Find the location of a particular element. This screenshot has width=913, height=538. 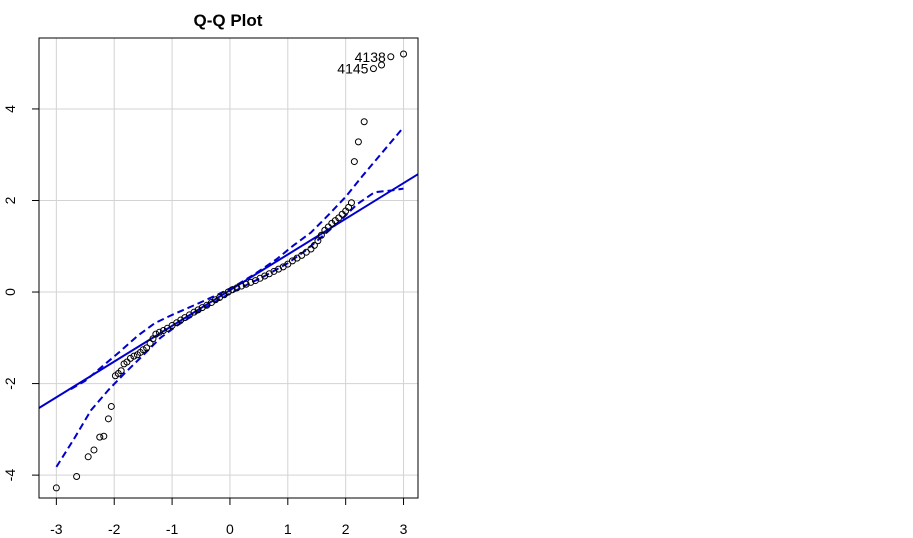

x-axis: -3 -2 -1 0 1 2 3 is located at coordinates (229, 517).